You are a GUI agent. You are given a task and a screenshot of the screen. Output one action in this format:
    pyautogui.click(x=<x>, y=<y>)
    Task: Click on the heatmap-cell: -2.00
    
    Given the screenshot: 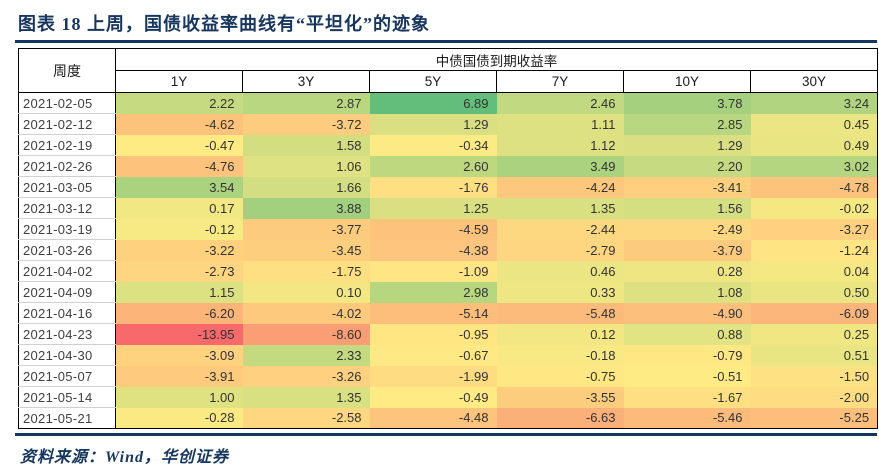 What is the action you would take?
    pyautogui.click(x=814, y=397)
    